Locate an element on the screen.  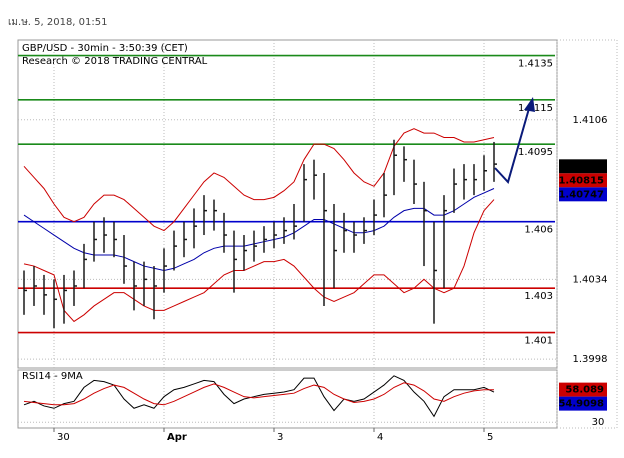
level-label: 1.4115 is located at coordinates (535, 108).